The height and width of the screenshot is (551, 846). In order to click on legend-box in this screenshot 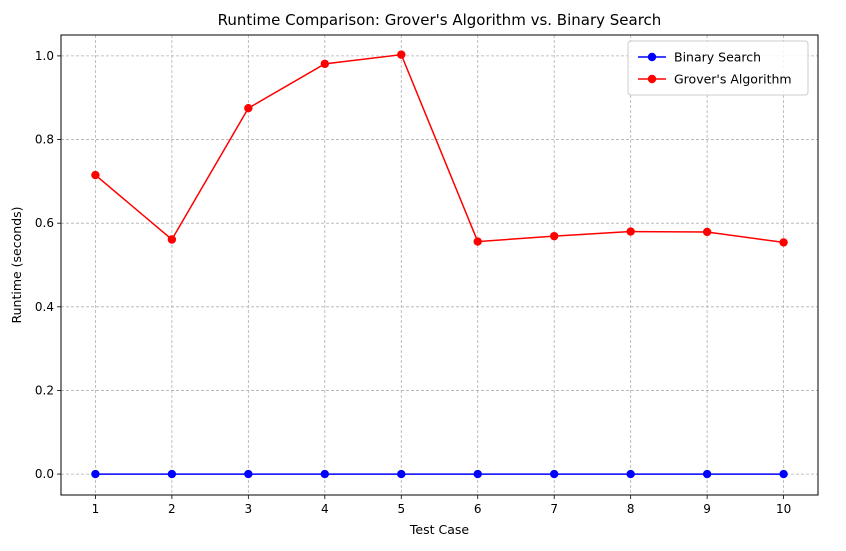, I will do `click(718, 68)`.